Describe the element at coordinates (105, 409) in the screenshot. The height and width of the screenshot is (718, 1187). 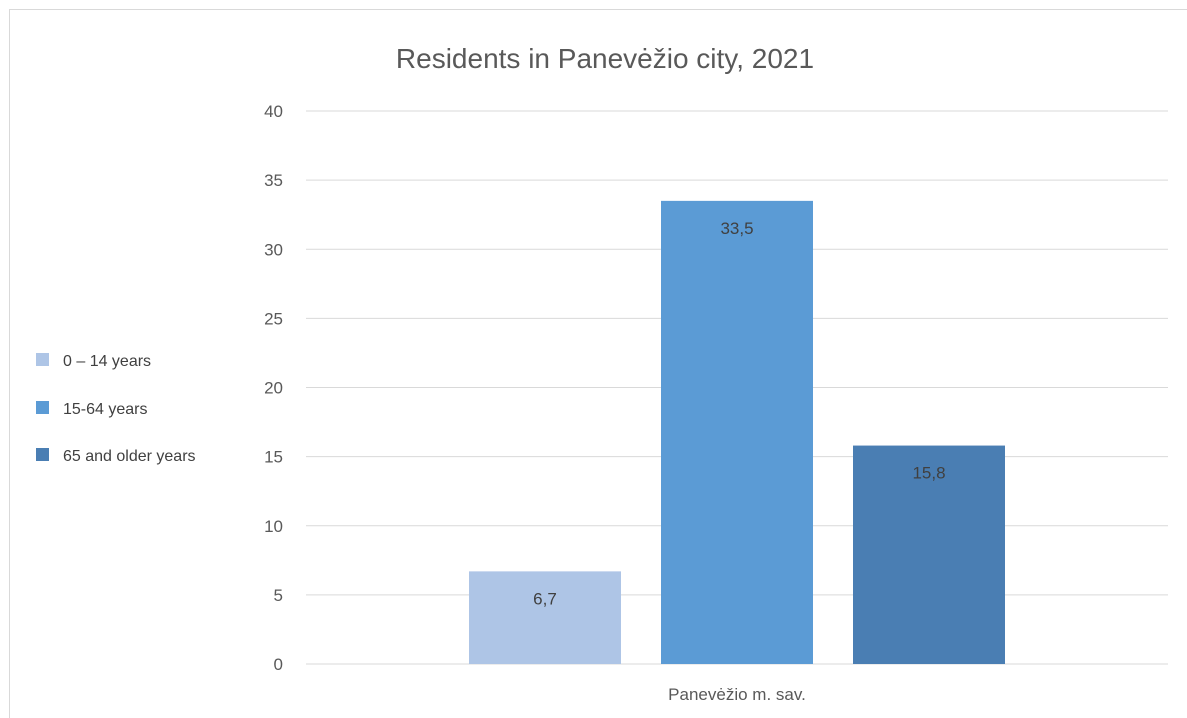
I see `legend-label-1: 15-64 years` at that location.